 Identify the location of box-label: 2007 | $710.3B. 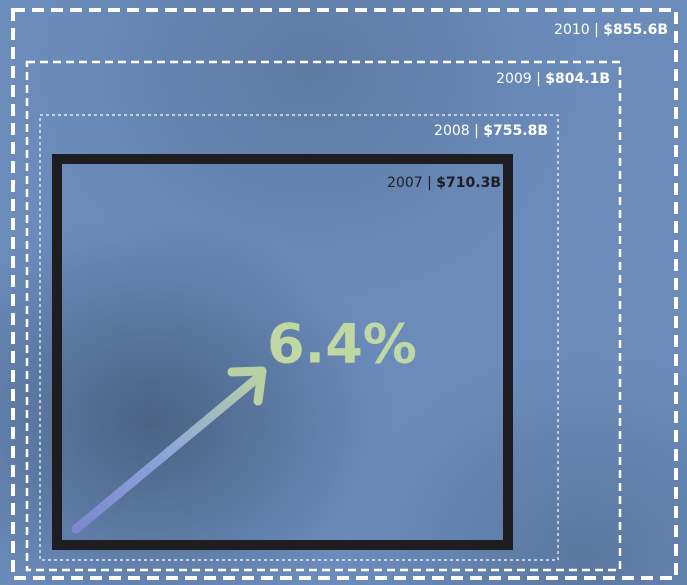
(444, 183).